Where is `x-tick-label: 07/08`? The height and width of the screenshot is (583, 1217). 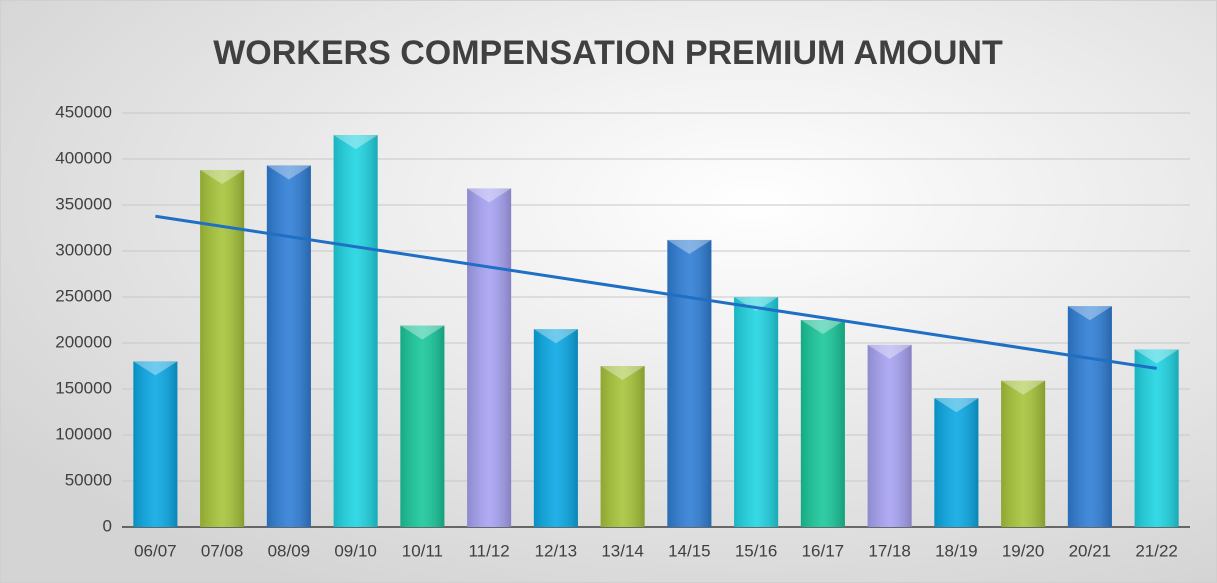
x-tick-label: 07/08 is located at coordinates (222, 550).